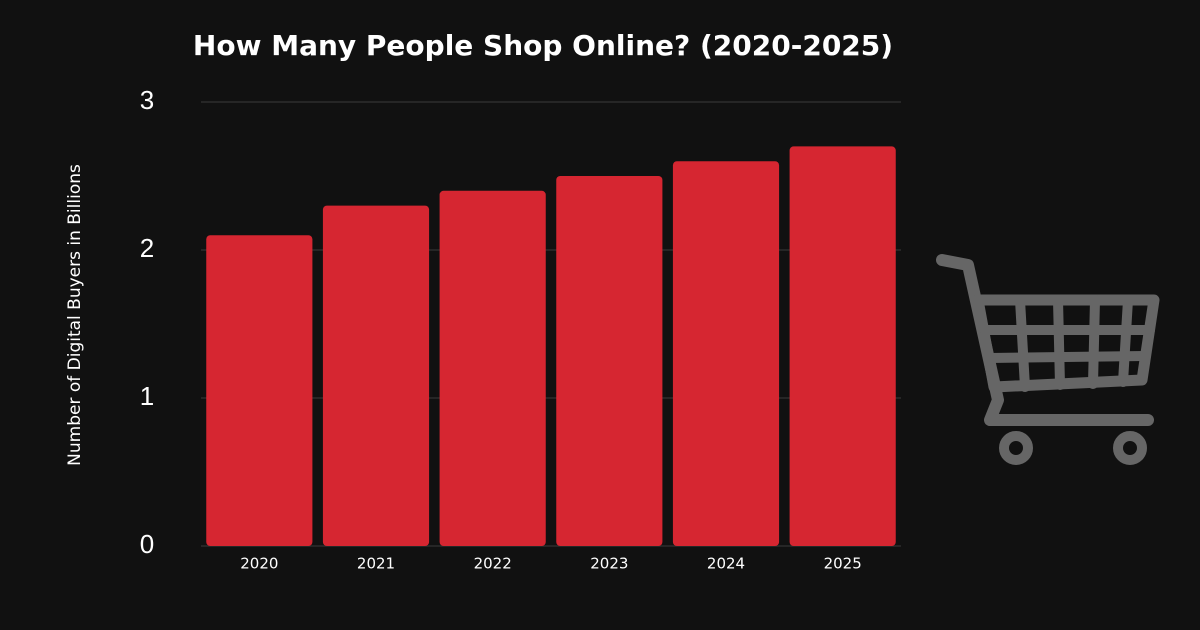 The width and height of the screenshot is (1200, 630). I want to click on cart-icon, so click(1048, 359).